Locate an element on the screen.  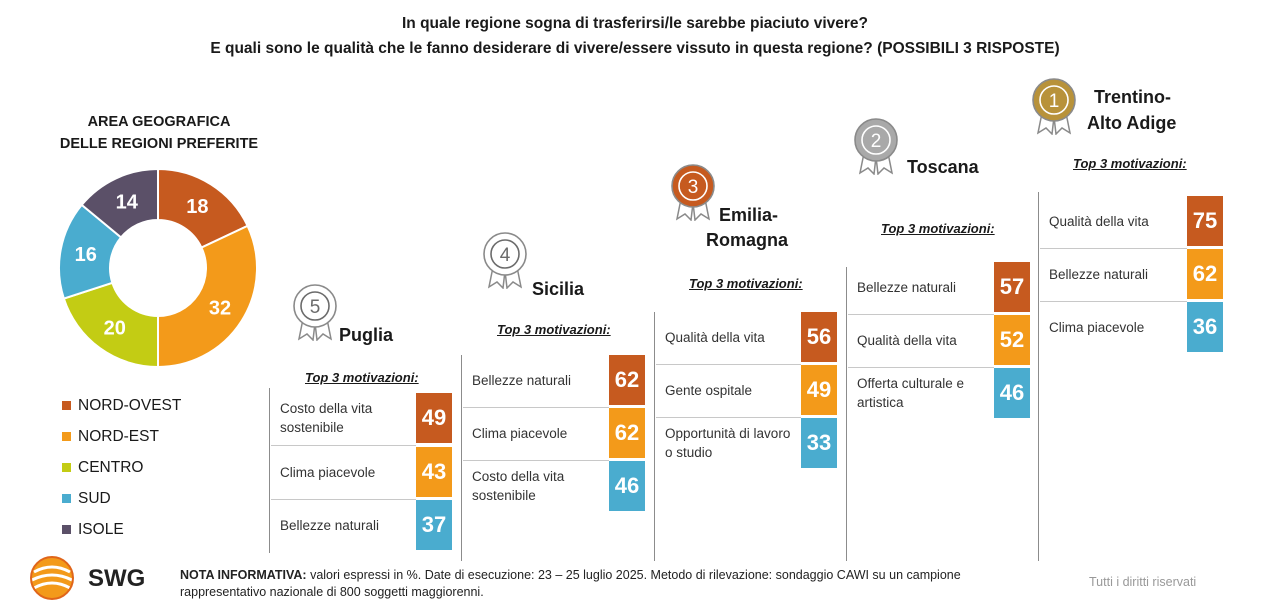
reason-row: Offerta culturale e artistica is located at coordinates (922, 393).